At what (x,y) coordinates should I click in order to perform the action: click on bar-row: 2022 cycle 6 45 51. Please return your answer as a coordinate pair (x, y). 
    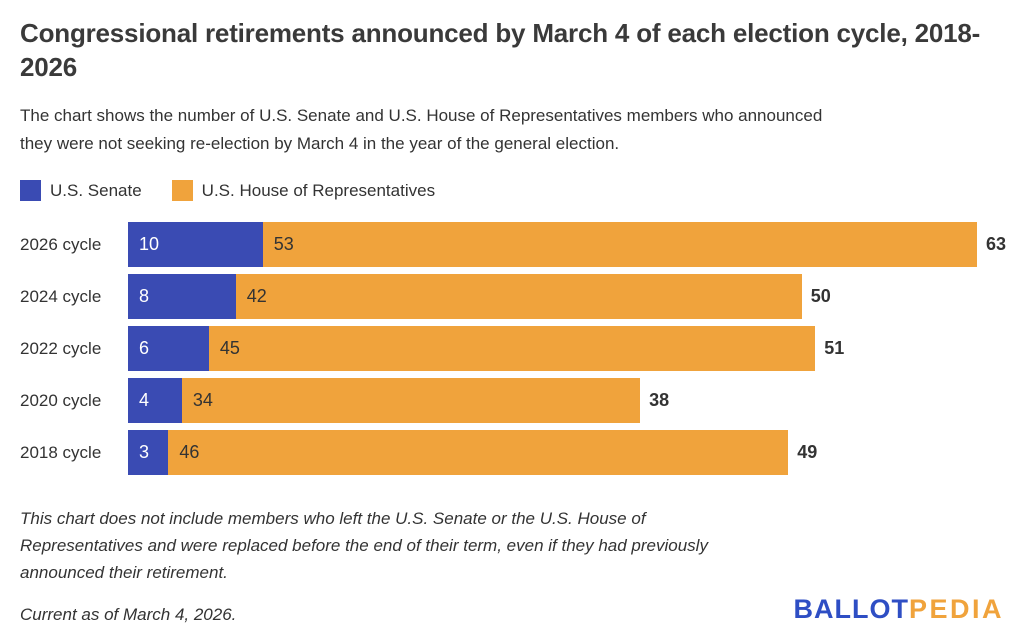
    Looking at the image, I should click on (512, 348).